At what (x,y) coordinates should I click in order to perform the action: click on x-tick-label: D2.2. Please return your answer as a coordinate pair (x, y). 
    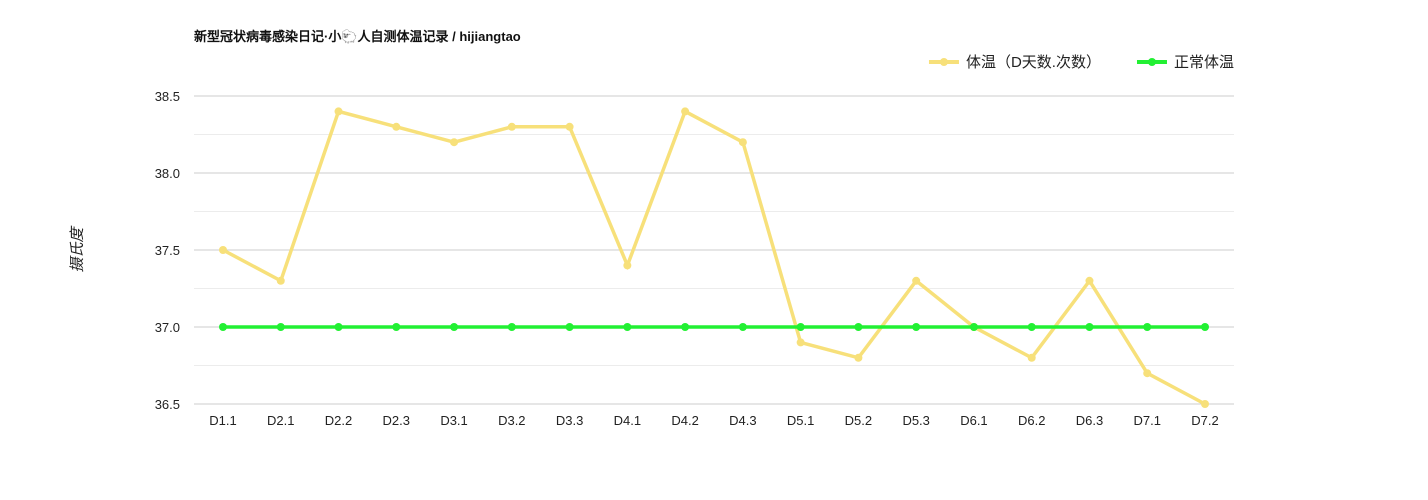
    Looking at the image, I should click on (338, 420).